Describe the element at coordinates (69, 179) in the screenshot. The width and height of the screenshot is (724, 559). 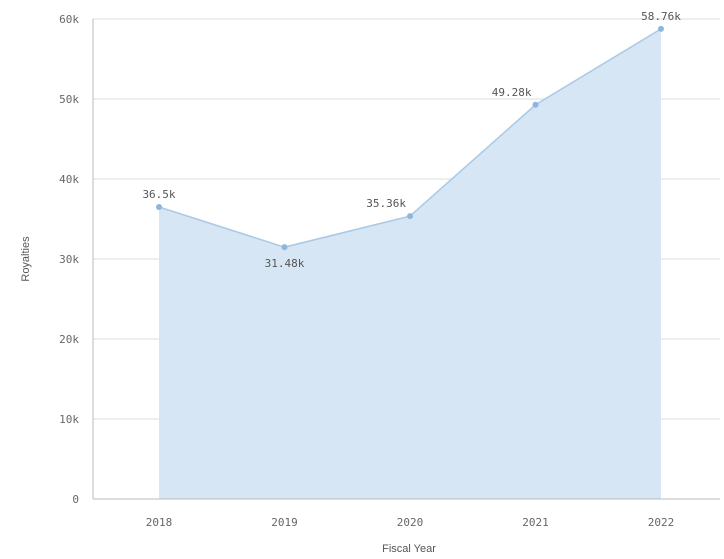
I see `y-tick-label: 40k` at that location.